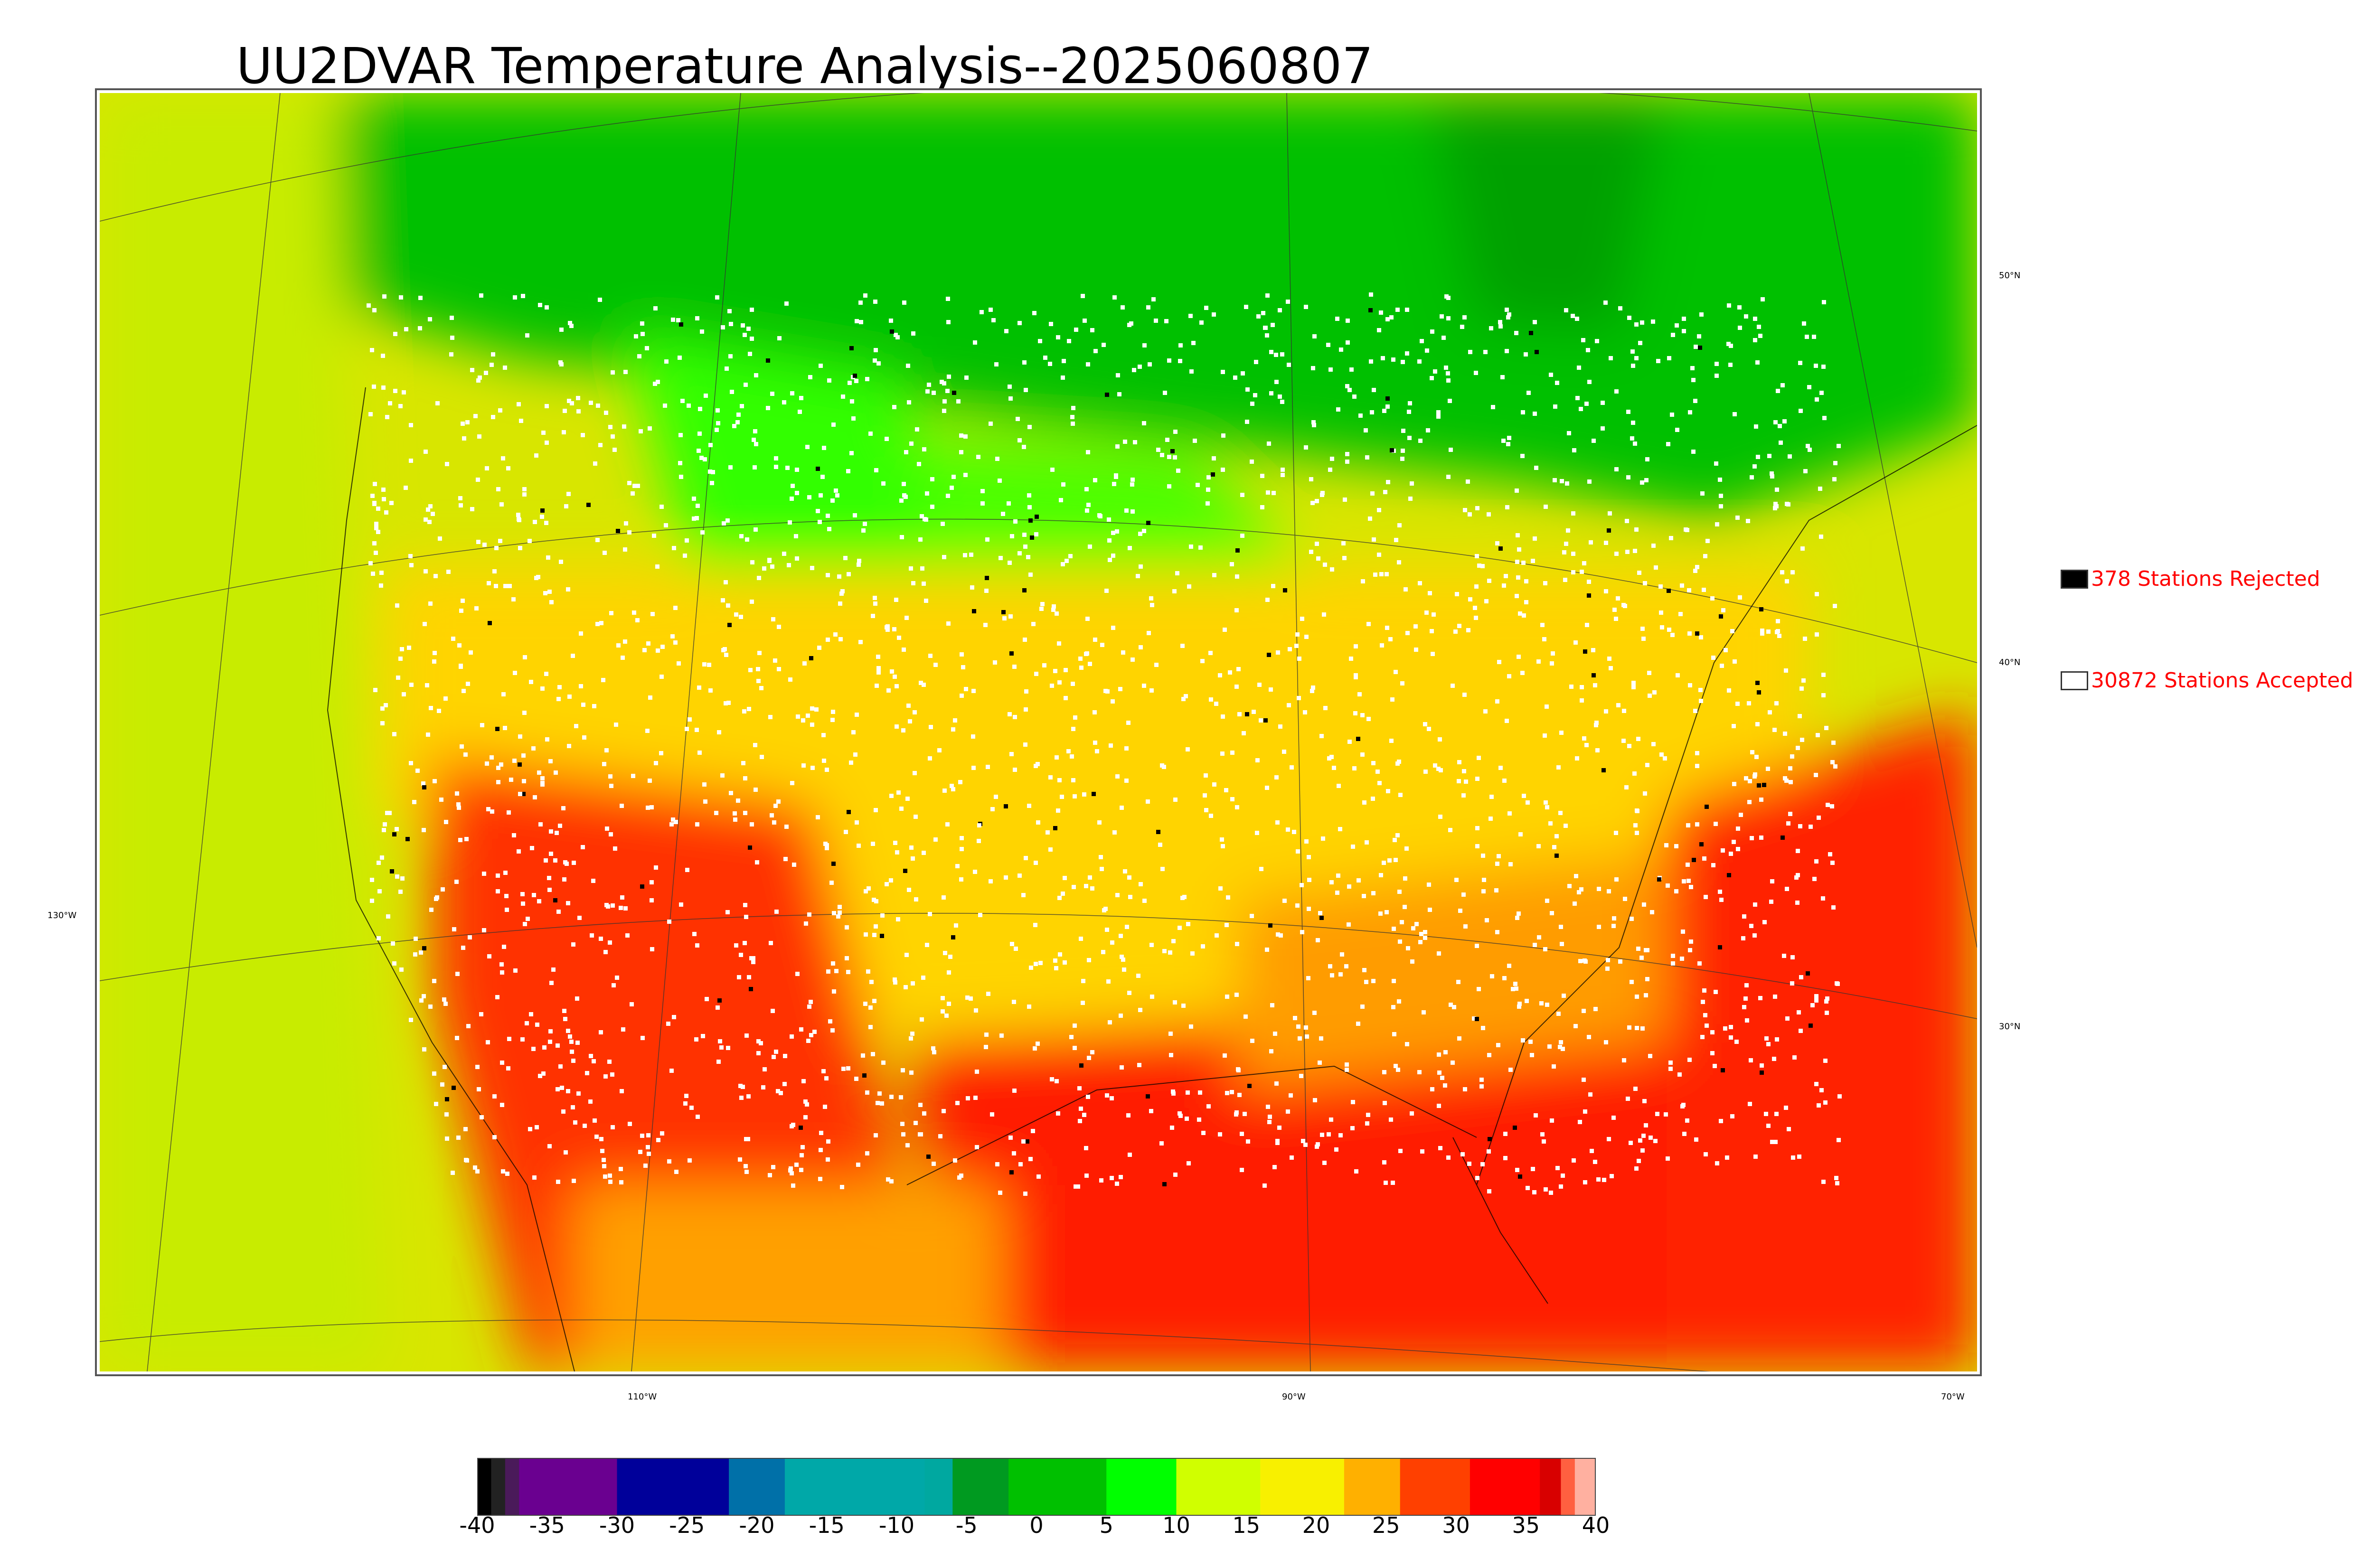 Image resolution: width=2374 pixels, height=1568 pixels. Describe the element at coordinates (617, 1525) in the screenshot. I see `colorbar-tick-label: -30` at that location.